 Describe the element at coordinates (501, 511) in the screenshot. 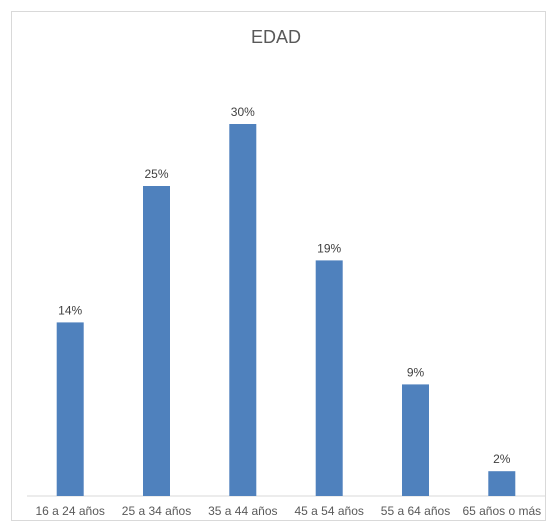

I see `x-tick-label-6: 65 años o más` at that location.